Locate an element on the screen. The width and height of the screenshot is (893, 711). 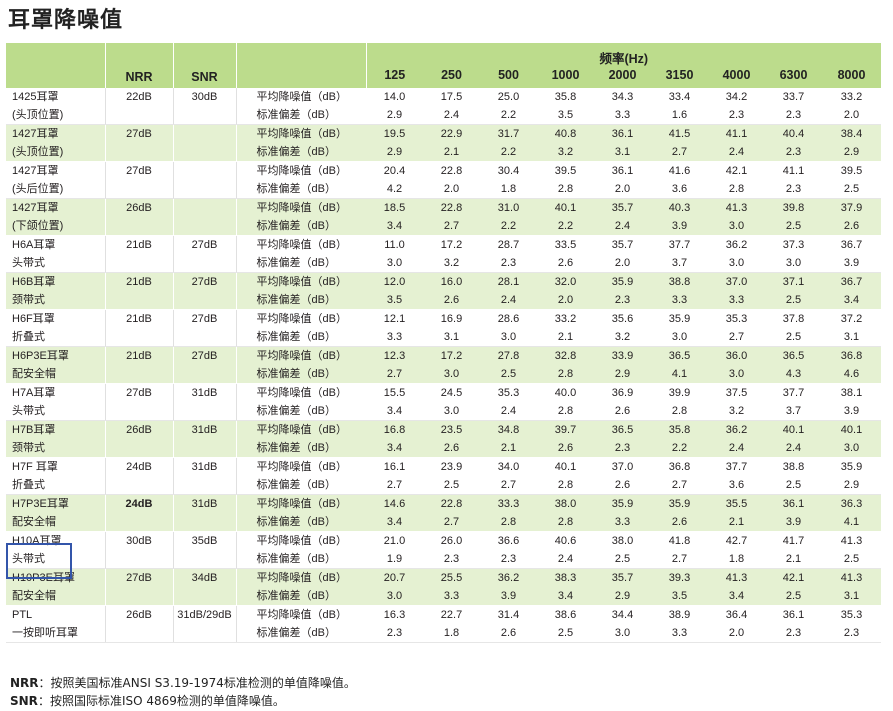
mean-value: 33.7 is located at coordinates (793, 97).